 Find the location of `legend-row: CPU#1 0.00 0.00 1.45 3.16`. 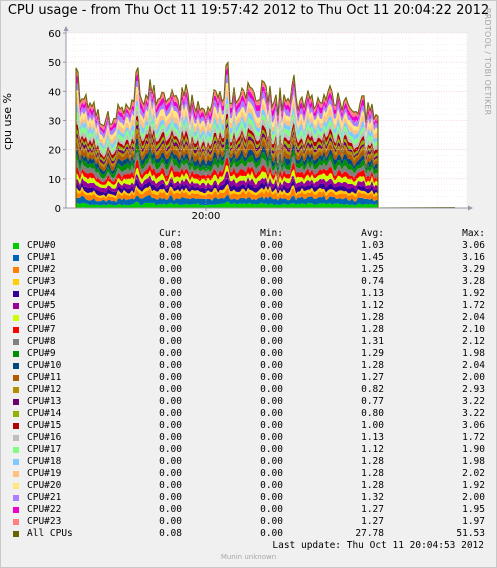

legend-row: CPU#1 0.00 0.00 1.45 3.16 is located at coordinates (248, 258).